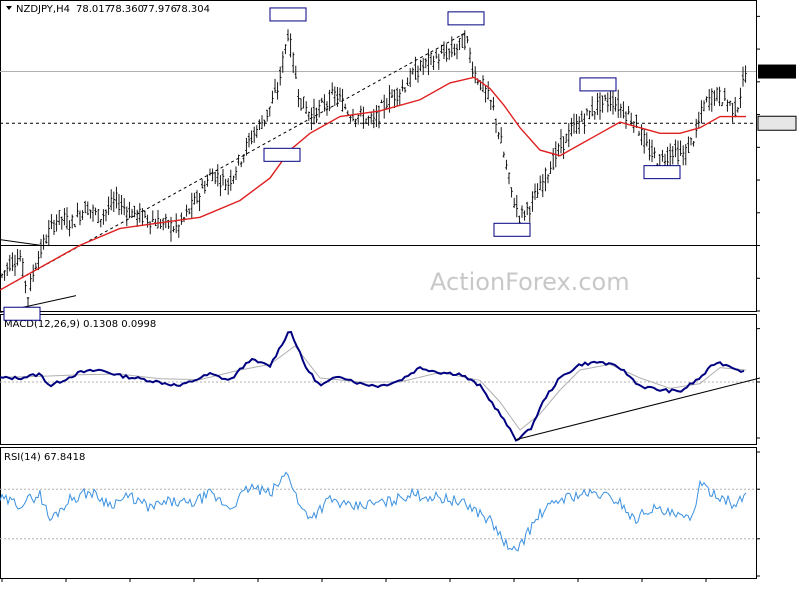  What do you see at coordinates (638, 409) in the screenshot?
I see `macd-trend-line` at bounding box center [638, 409].